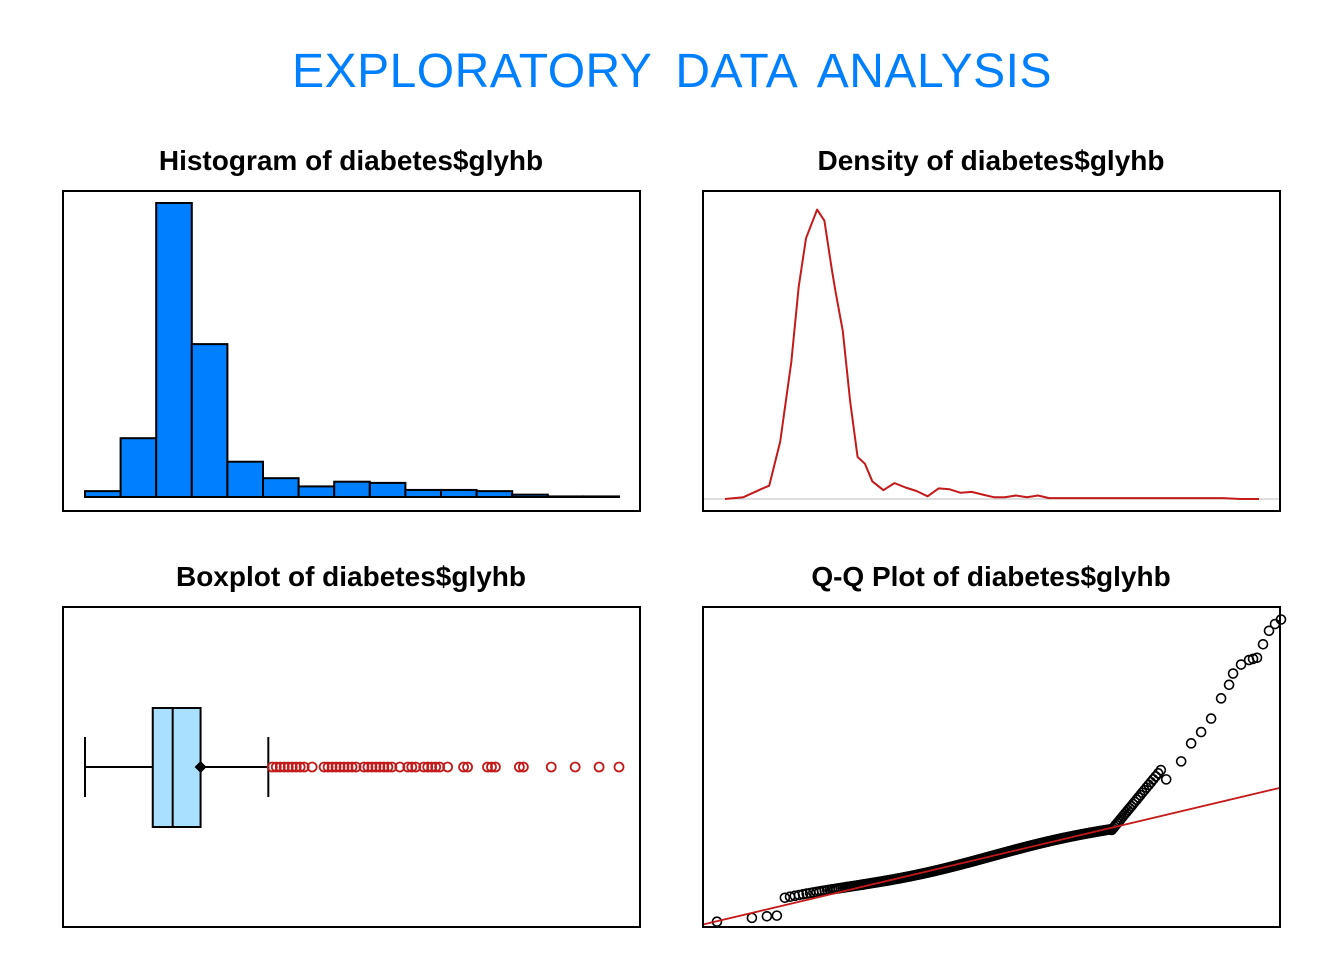  I want to click on density-title: Density of diabetes$glyhb, so click(991, 160).